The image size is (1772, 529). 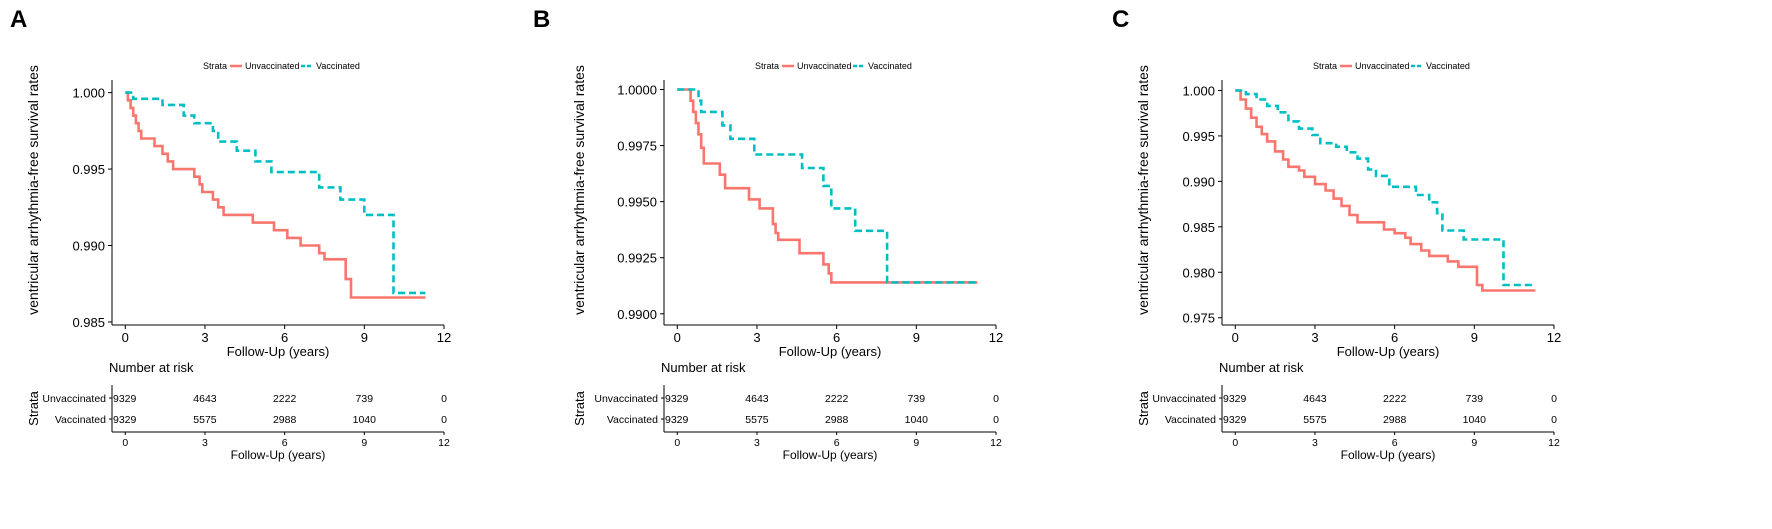 I want to click on y-tick-label: 0.9950, so click(x=637, y=202).